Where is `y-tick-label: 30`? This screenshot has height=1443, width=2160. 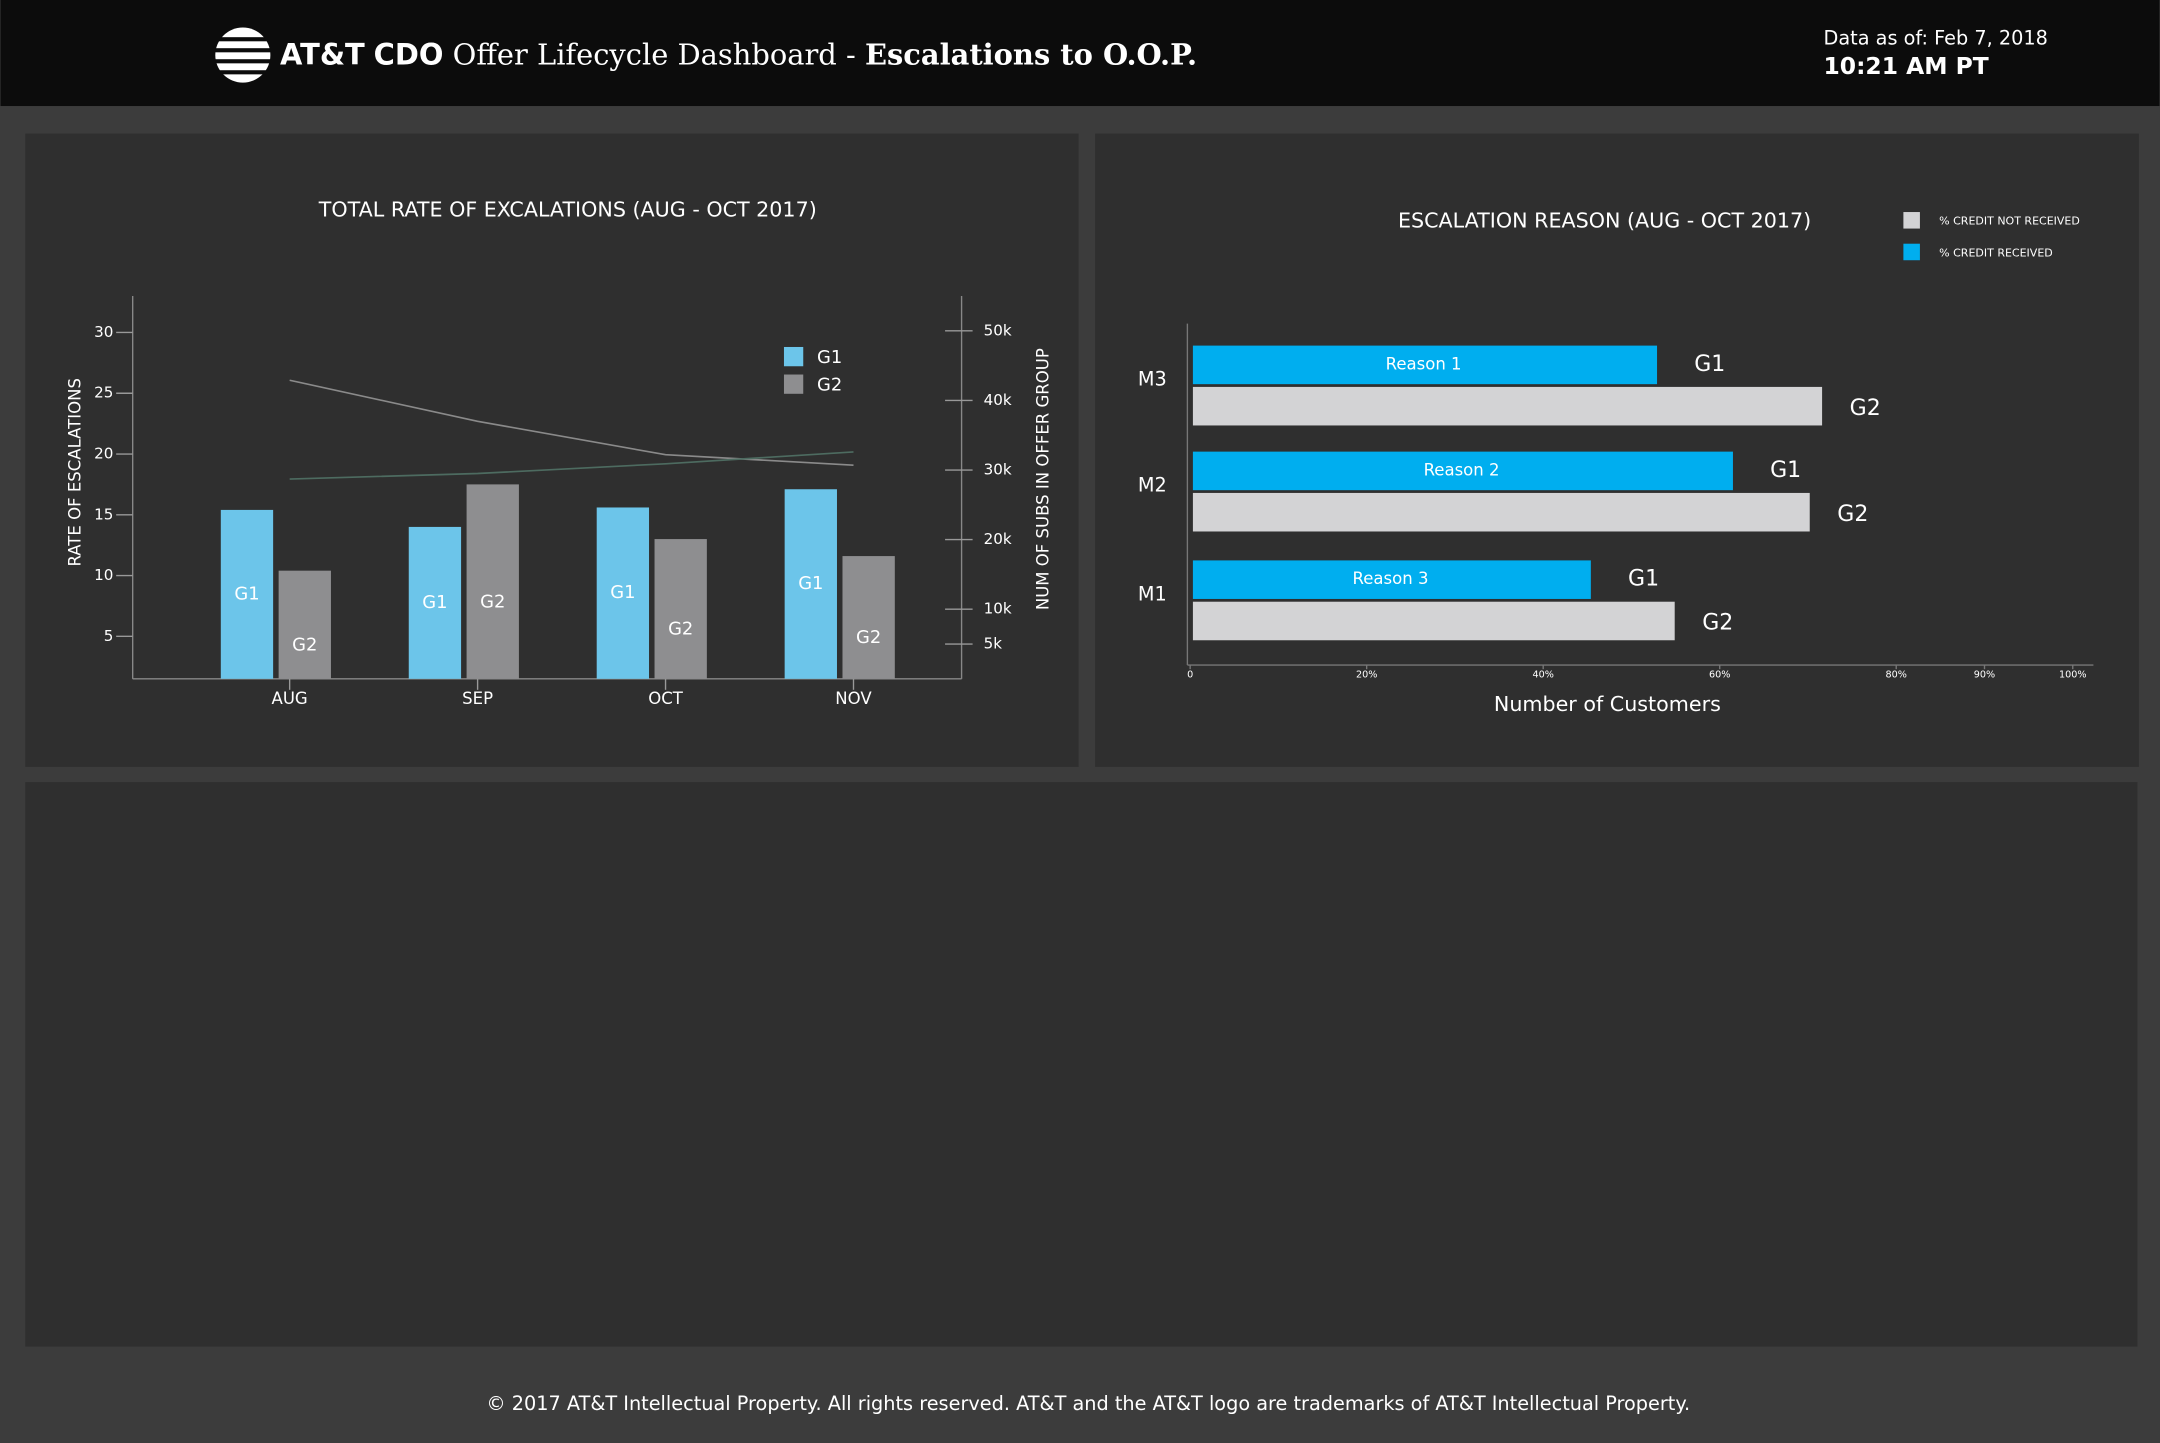
y-tick-label: 30 is located at coordinates (103, 332).